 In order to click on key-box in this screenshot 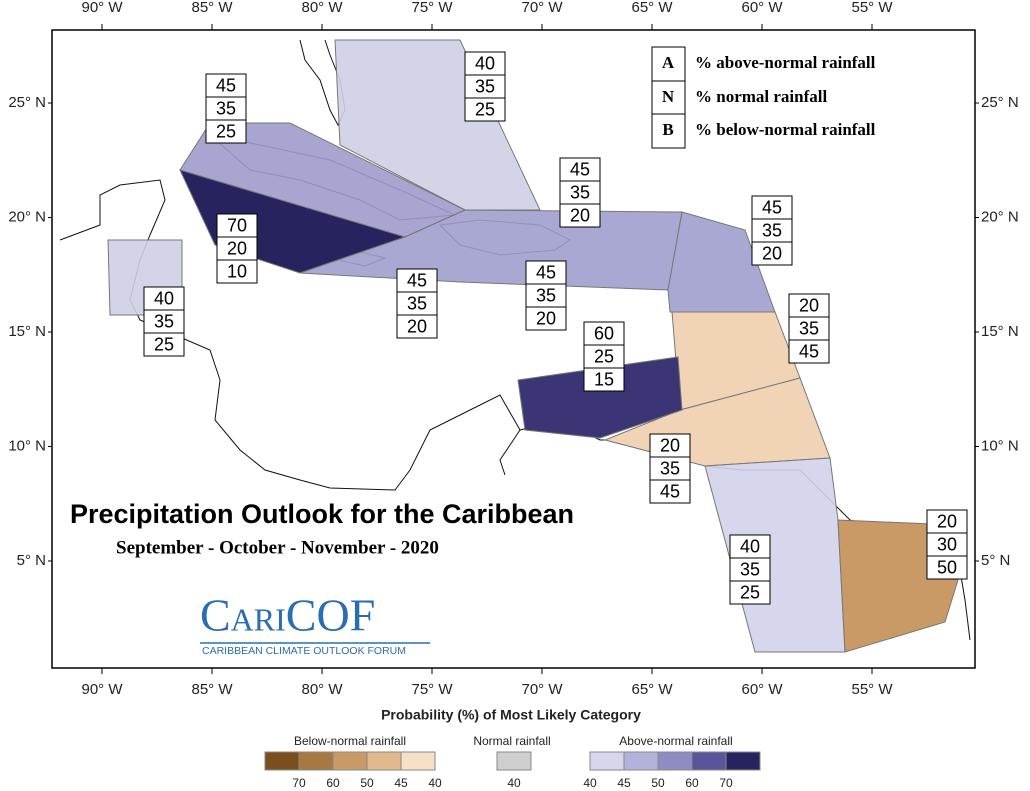, I will do `click(668, 97)`.